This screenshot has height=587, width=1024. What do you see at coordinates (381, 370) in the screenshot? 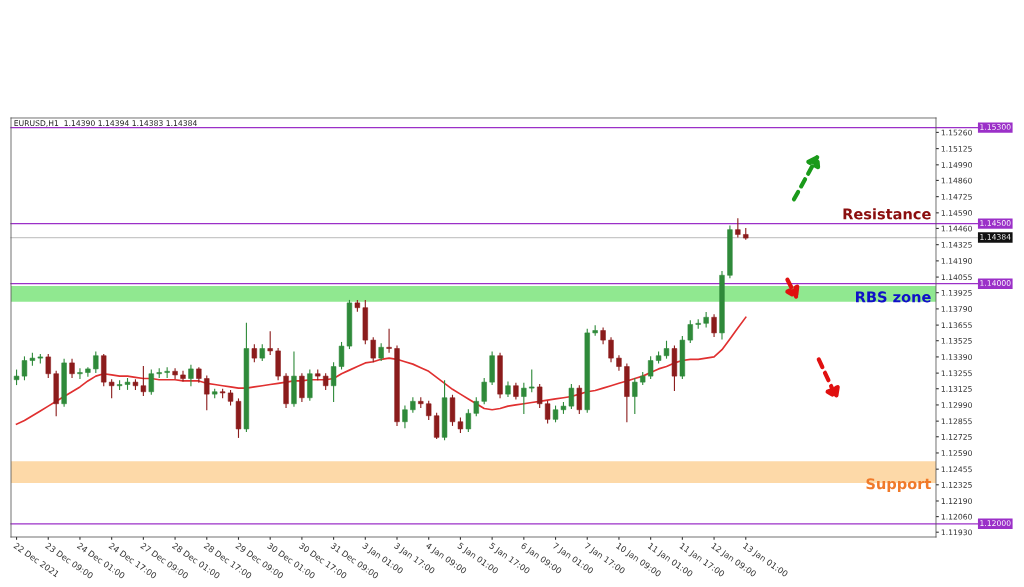
I see `line-series` at bounding box center [381, 370].